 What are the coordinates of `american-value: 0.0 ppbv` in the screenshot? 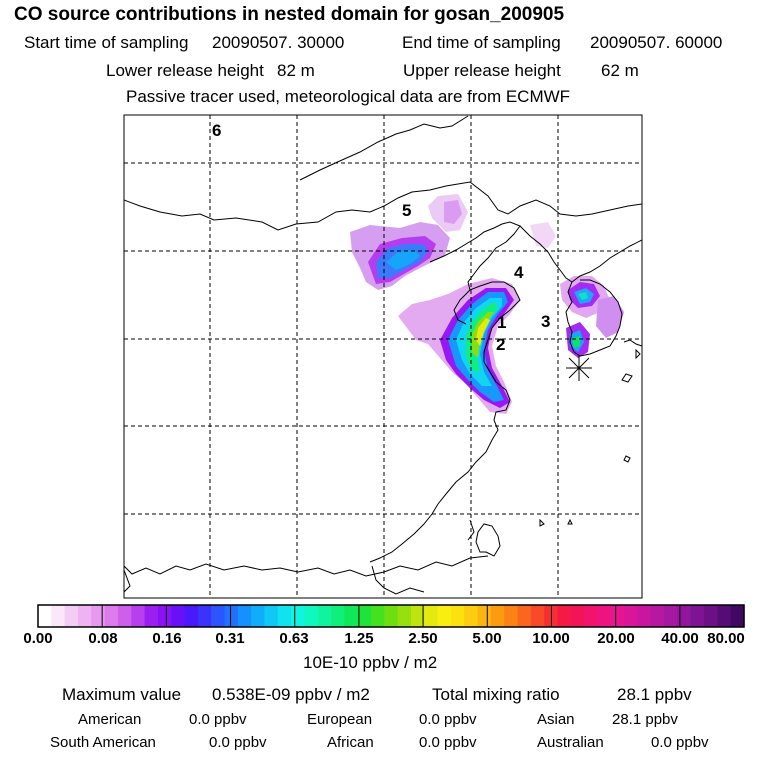 It's located at (218, 719).